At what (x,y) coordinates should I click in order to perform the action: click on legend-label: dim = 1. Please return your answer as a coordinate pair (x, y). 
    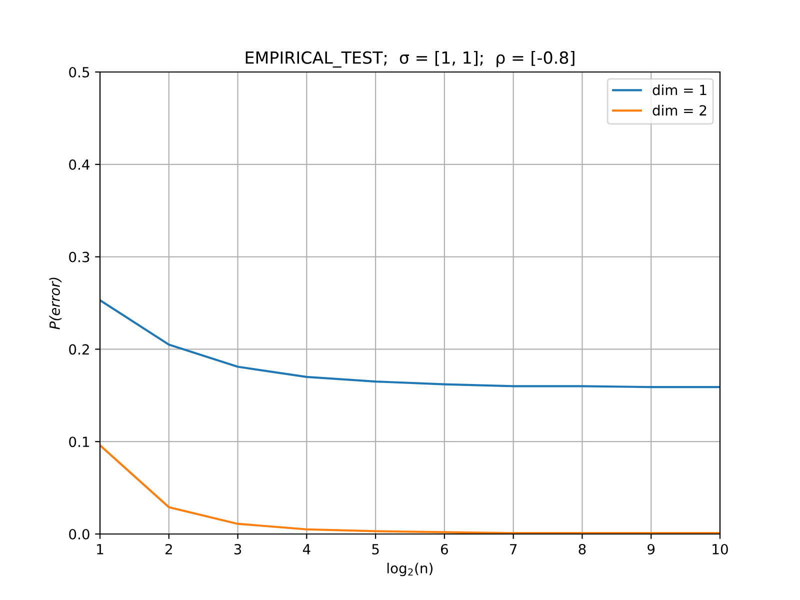
    Looking at the image, I should click on (679, 90).